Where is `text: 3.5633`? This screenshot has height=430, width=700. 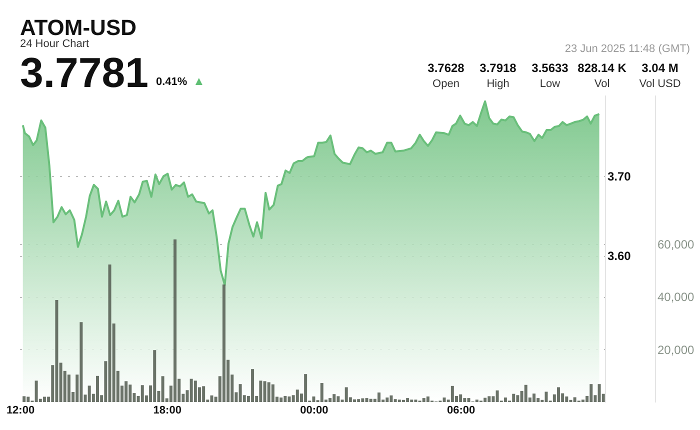 text: 3.5633 is located at coordinates (550, 68).